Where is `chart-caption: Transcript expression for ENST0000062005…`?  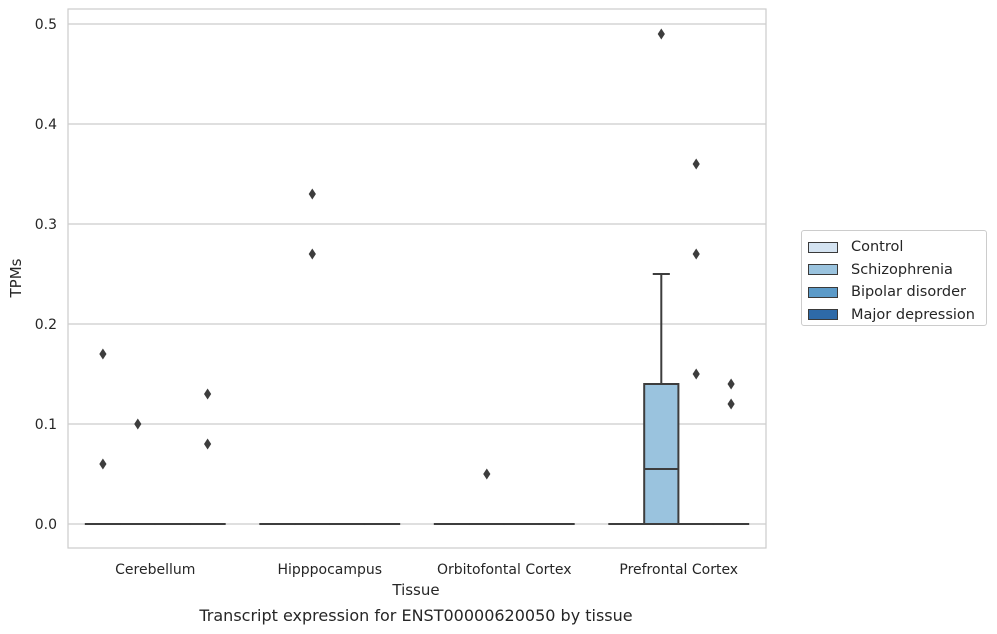
chart-caption: Transcript expression for ENST0000062005… is located at coordinates (416, 615).